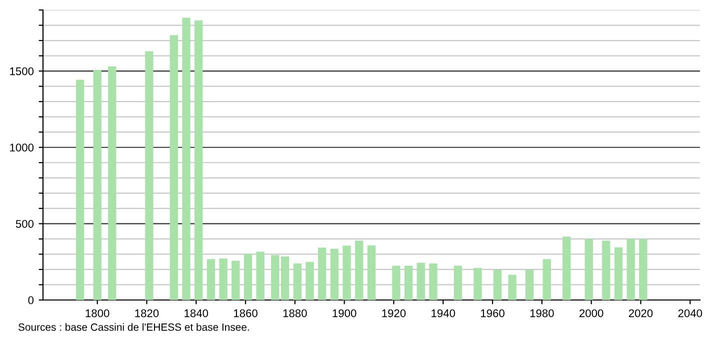 The image size is (710, 340). I want to click on source-note: Sources : base Cassini de l'EHESS et base Insee., so click(133, 327).